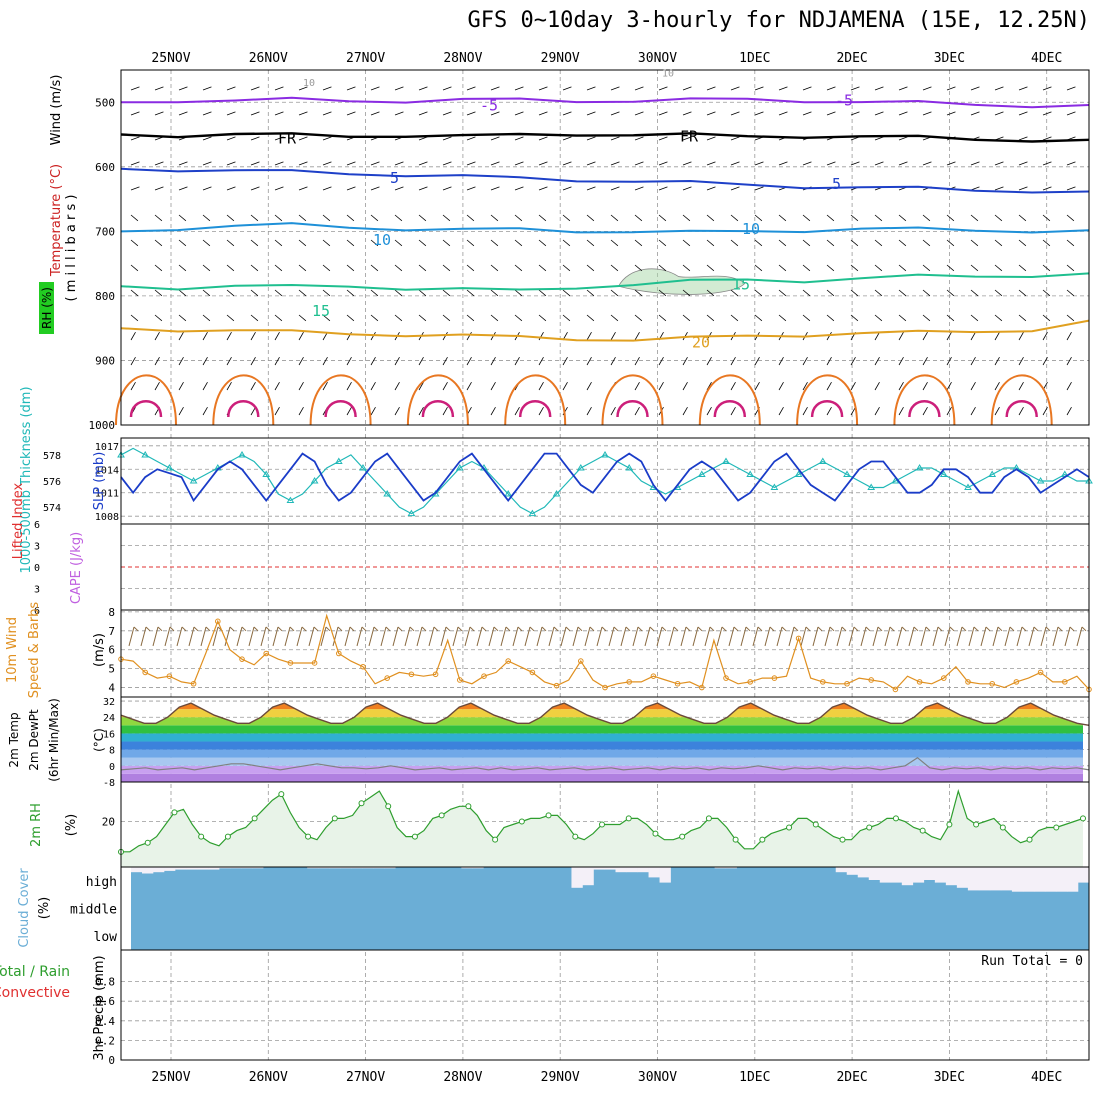 The width and height of the screenshot is (1100, 1100). Describe the element at coordinates (309, 83) in the screenshot. I see `rh-contour-label: 10` at that location.